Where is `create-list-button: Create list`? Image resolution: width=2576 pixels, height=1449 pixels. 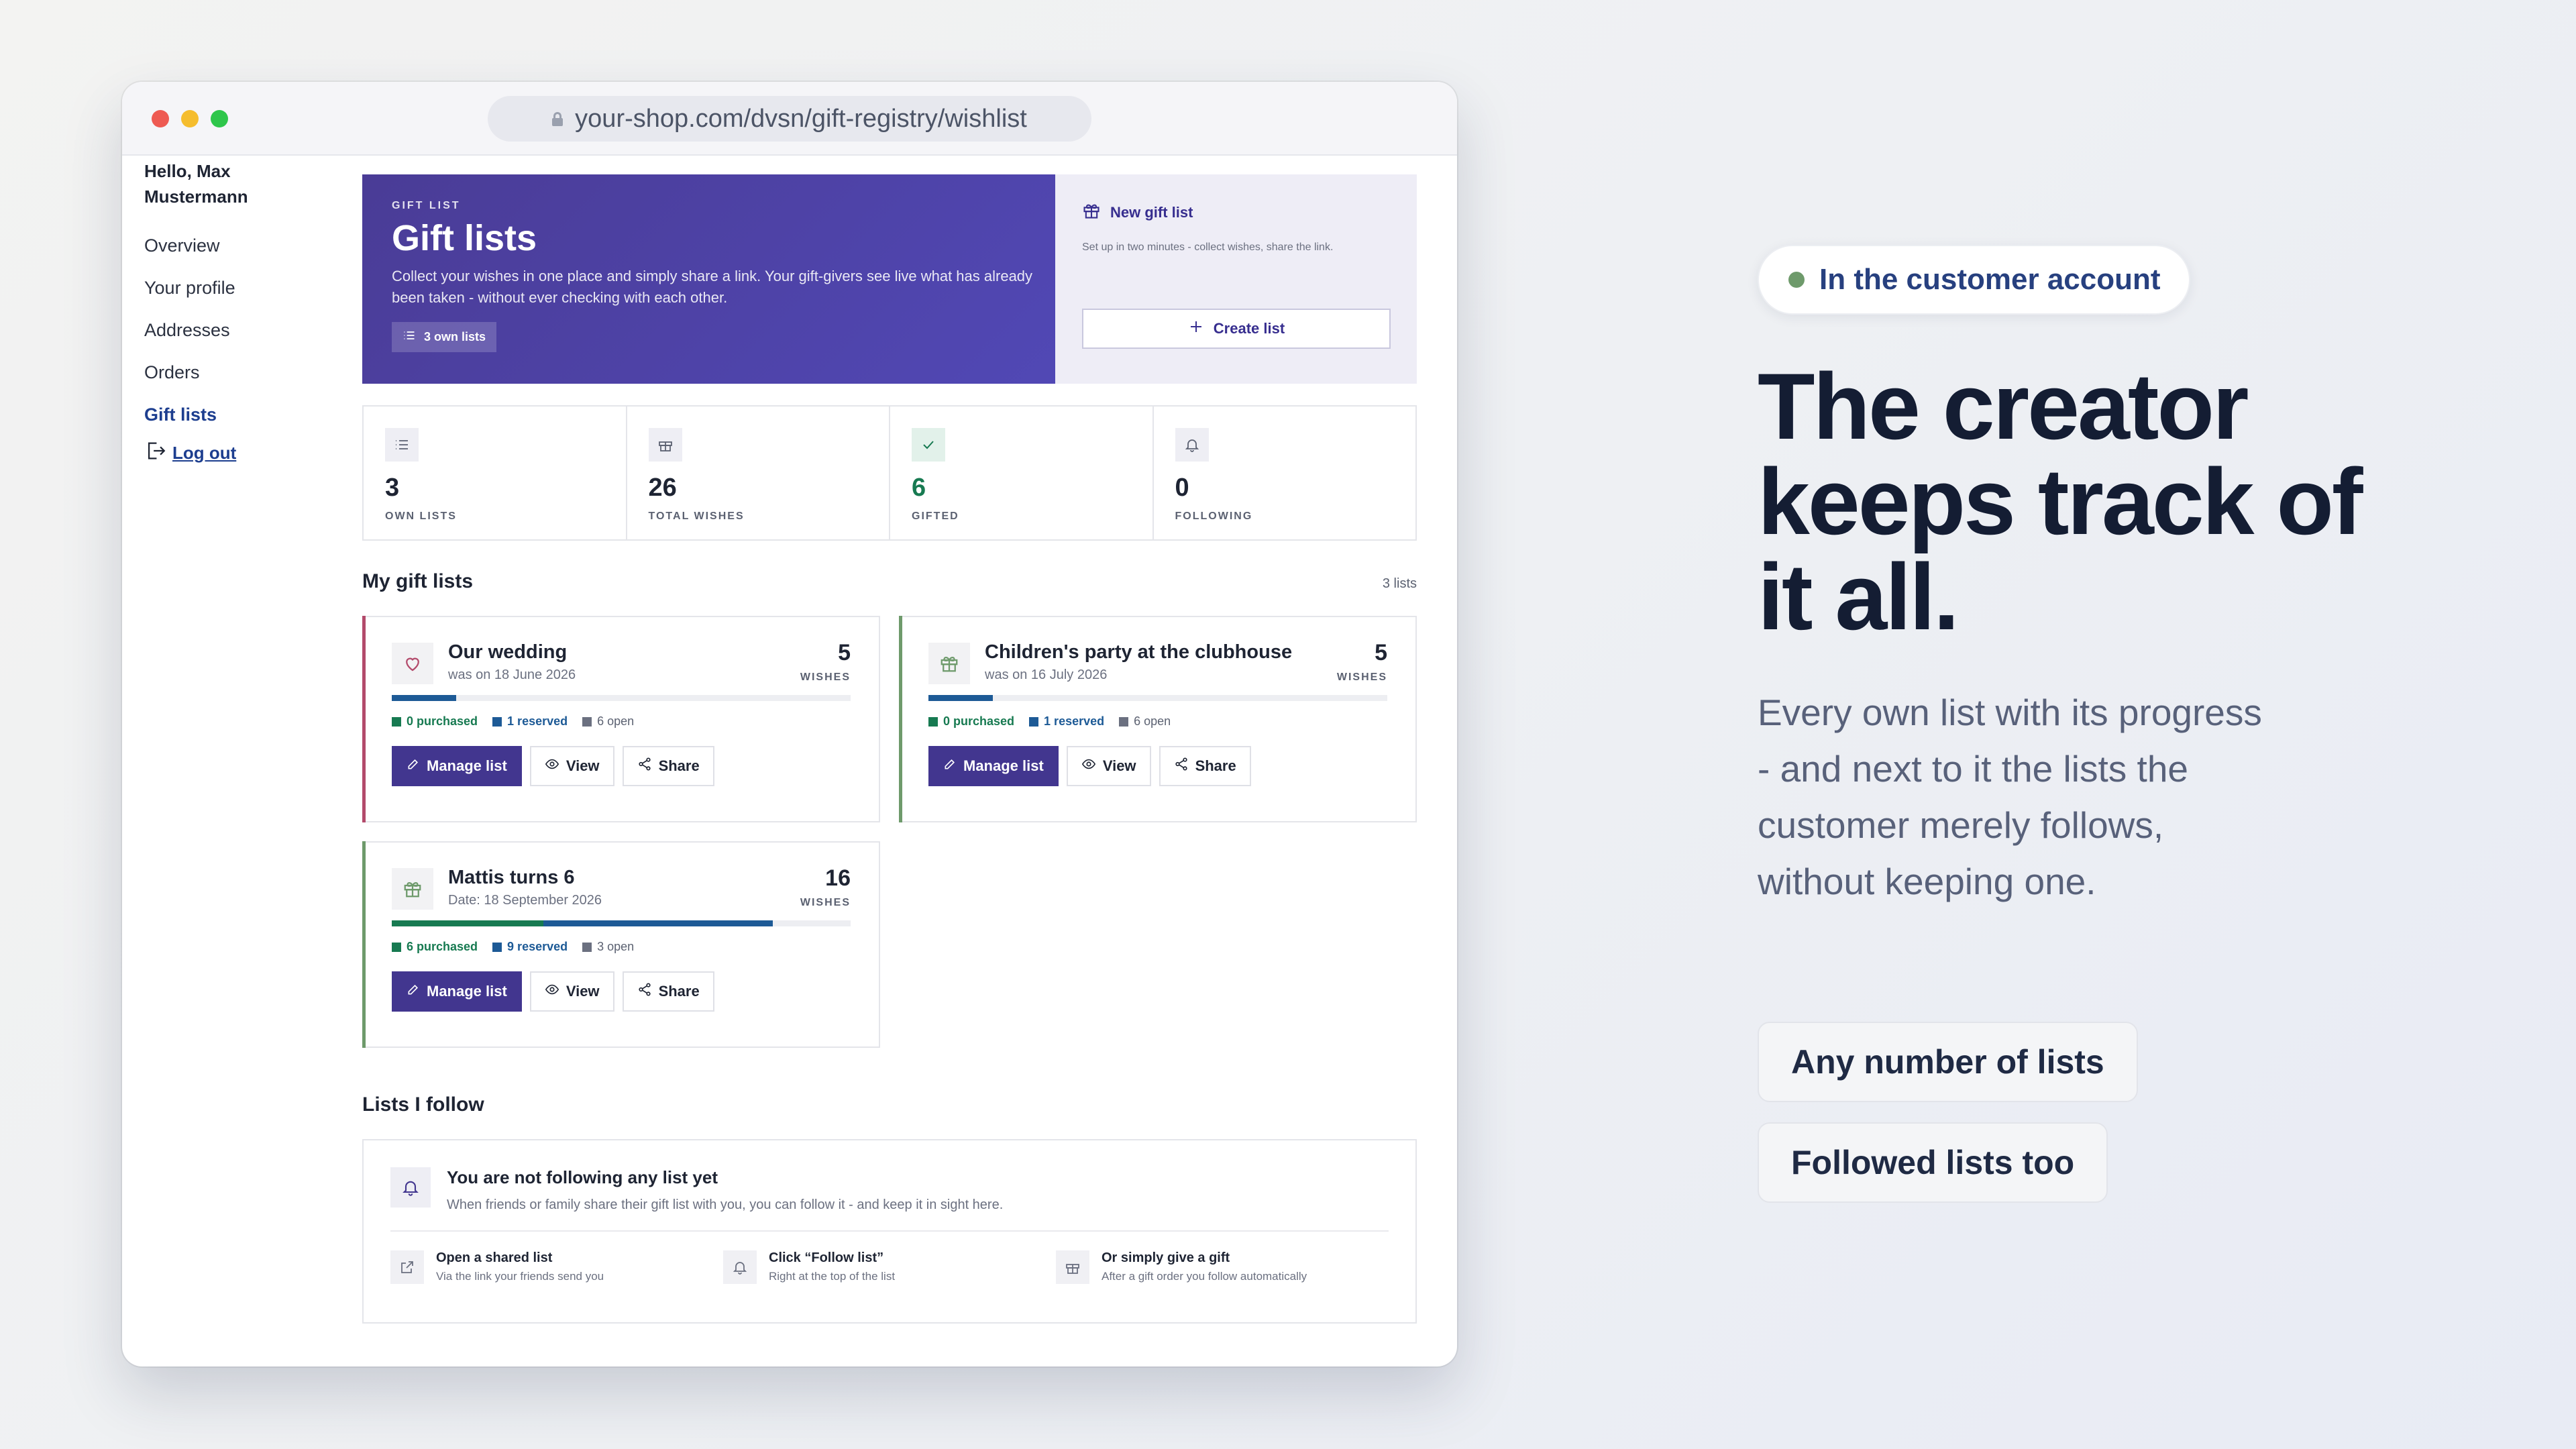 create-list-button: Create list is located at coordinates (1236, 329).